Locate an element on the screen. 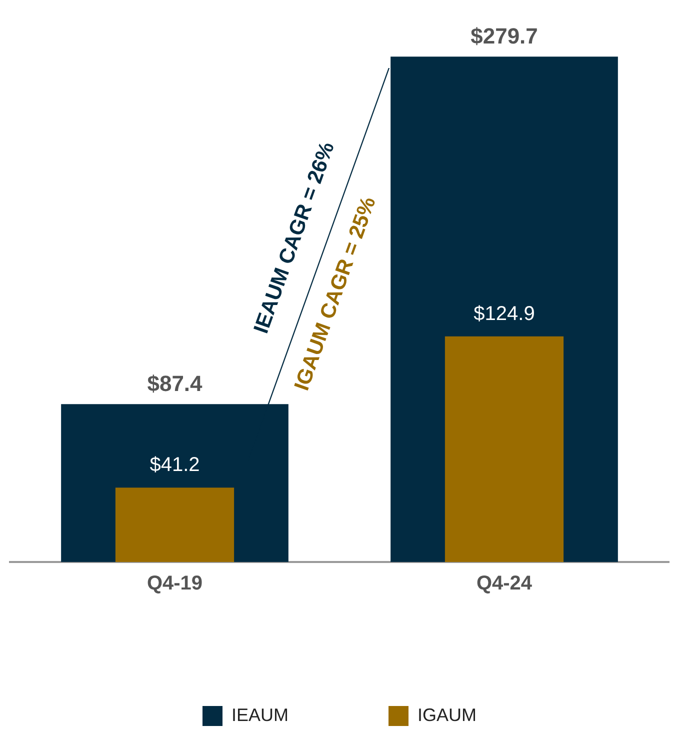 This screenshot has width=679, height=740. x-tick-label: Q4-19 is located at coordinates (174, 583).